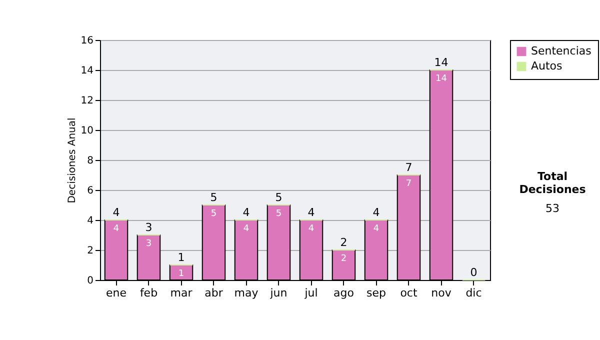 This screenshot has width=600, height=340. What do you see at coordinates (87, 71) in the screenshot?
I see `y-tick-label: 14` at bounding box center [87, 71].